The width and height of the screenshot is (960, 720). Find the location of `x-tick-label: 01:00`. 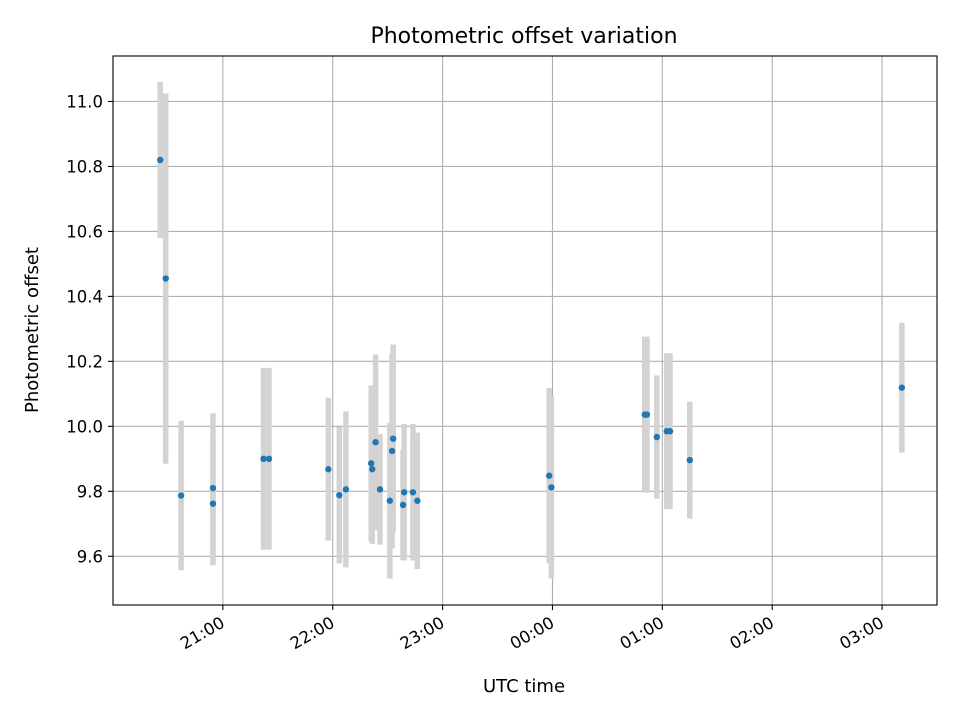

x-tick-label: 01:00 is located at coordinates (642, 633).